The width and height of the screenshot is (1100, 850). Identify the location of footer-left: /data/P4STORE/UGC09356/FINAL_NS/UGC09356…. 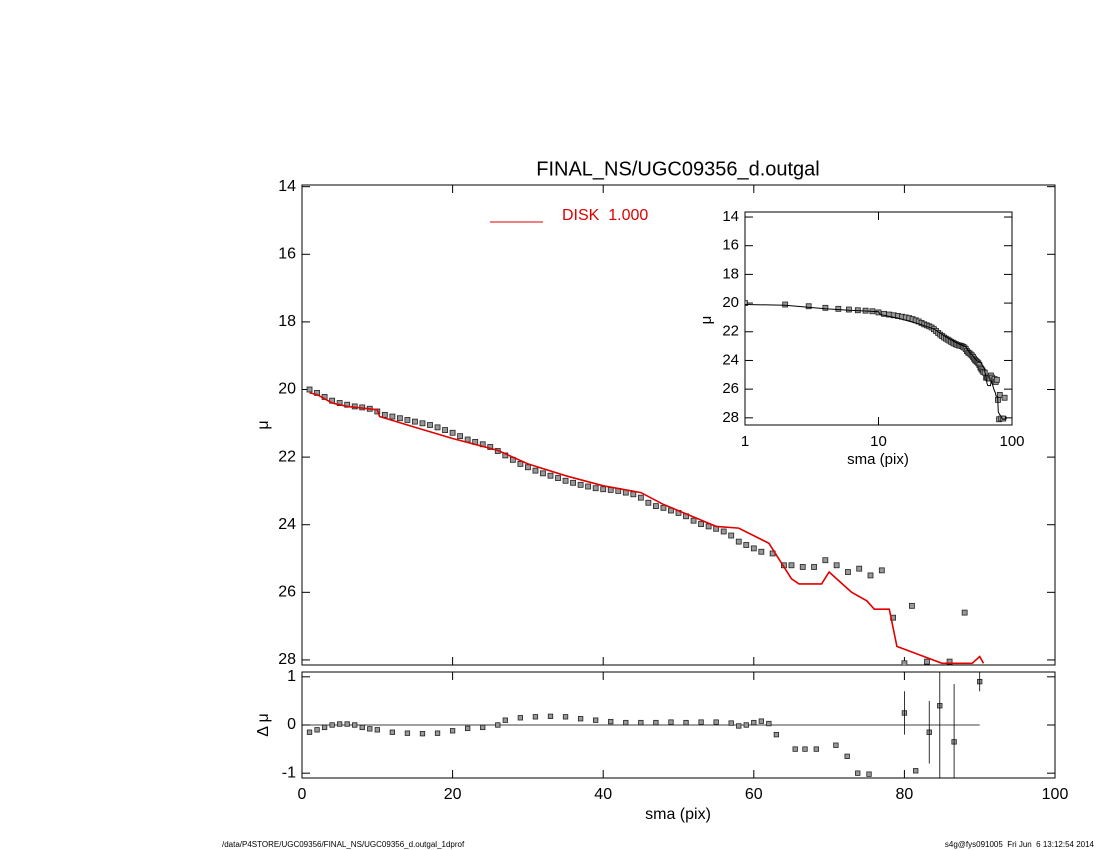
(343, 844).